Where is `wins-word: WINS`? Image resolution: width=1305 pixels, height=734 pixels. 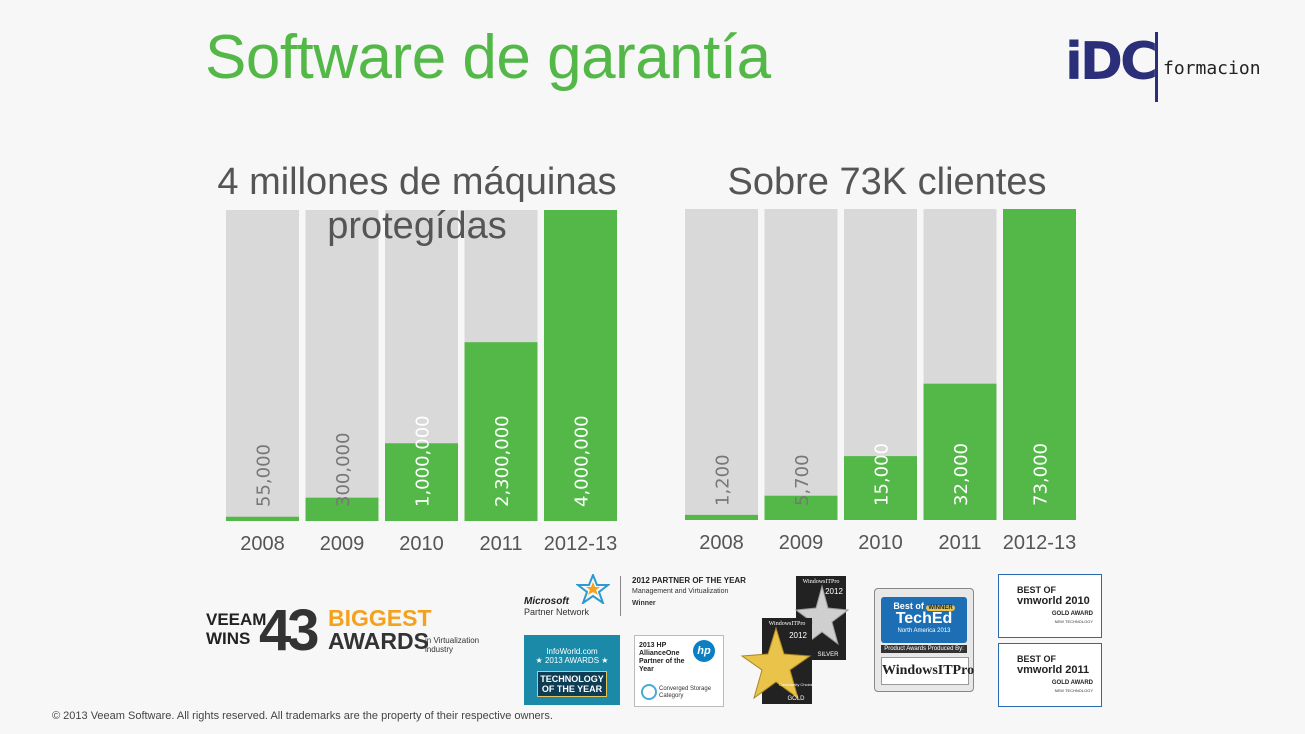
wins-word: WINS is located at coordinates (228, 638).